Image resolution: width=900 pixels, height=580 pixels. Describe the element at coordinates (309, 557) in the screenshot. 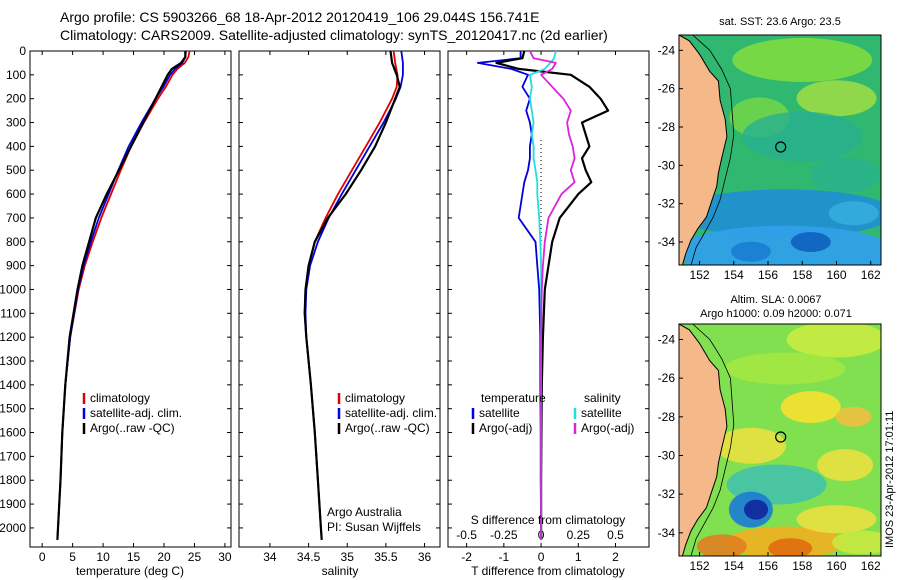

I see `x-tick-label: 34.5` at that location.